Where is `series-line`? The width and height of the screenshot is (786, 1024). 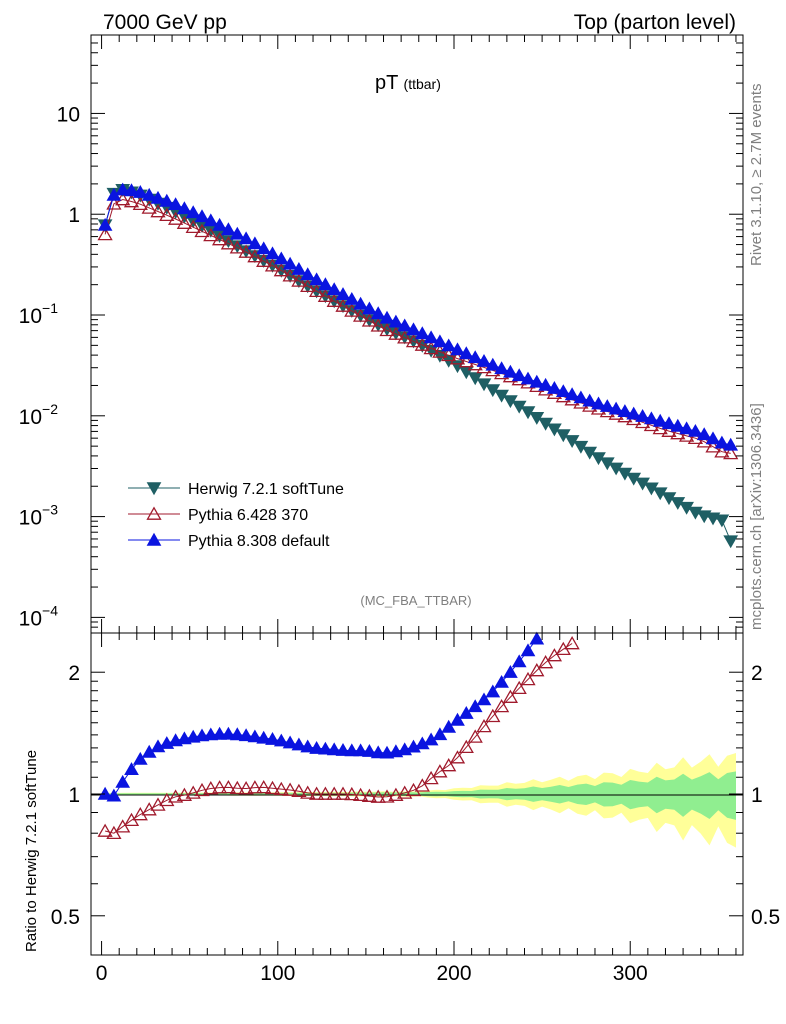
series-line is located at coordinates (338, 738).